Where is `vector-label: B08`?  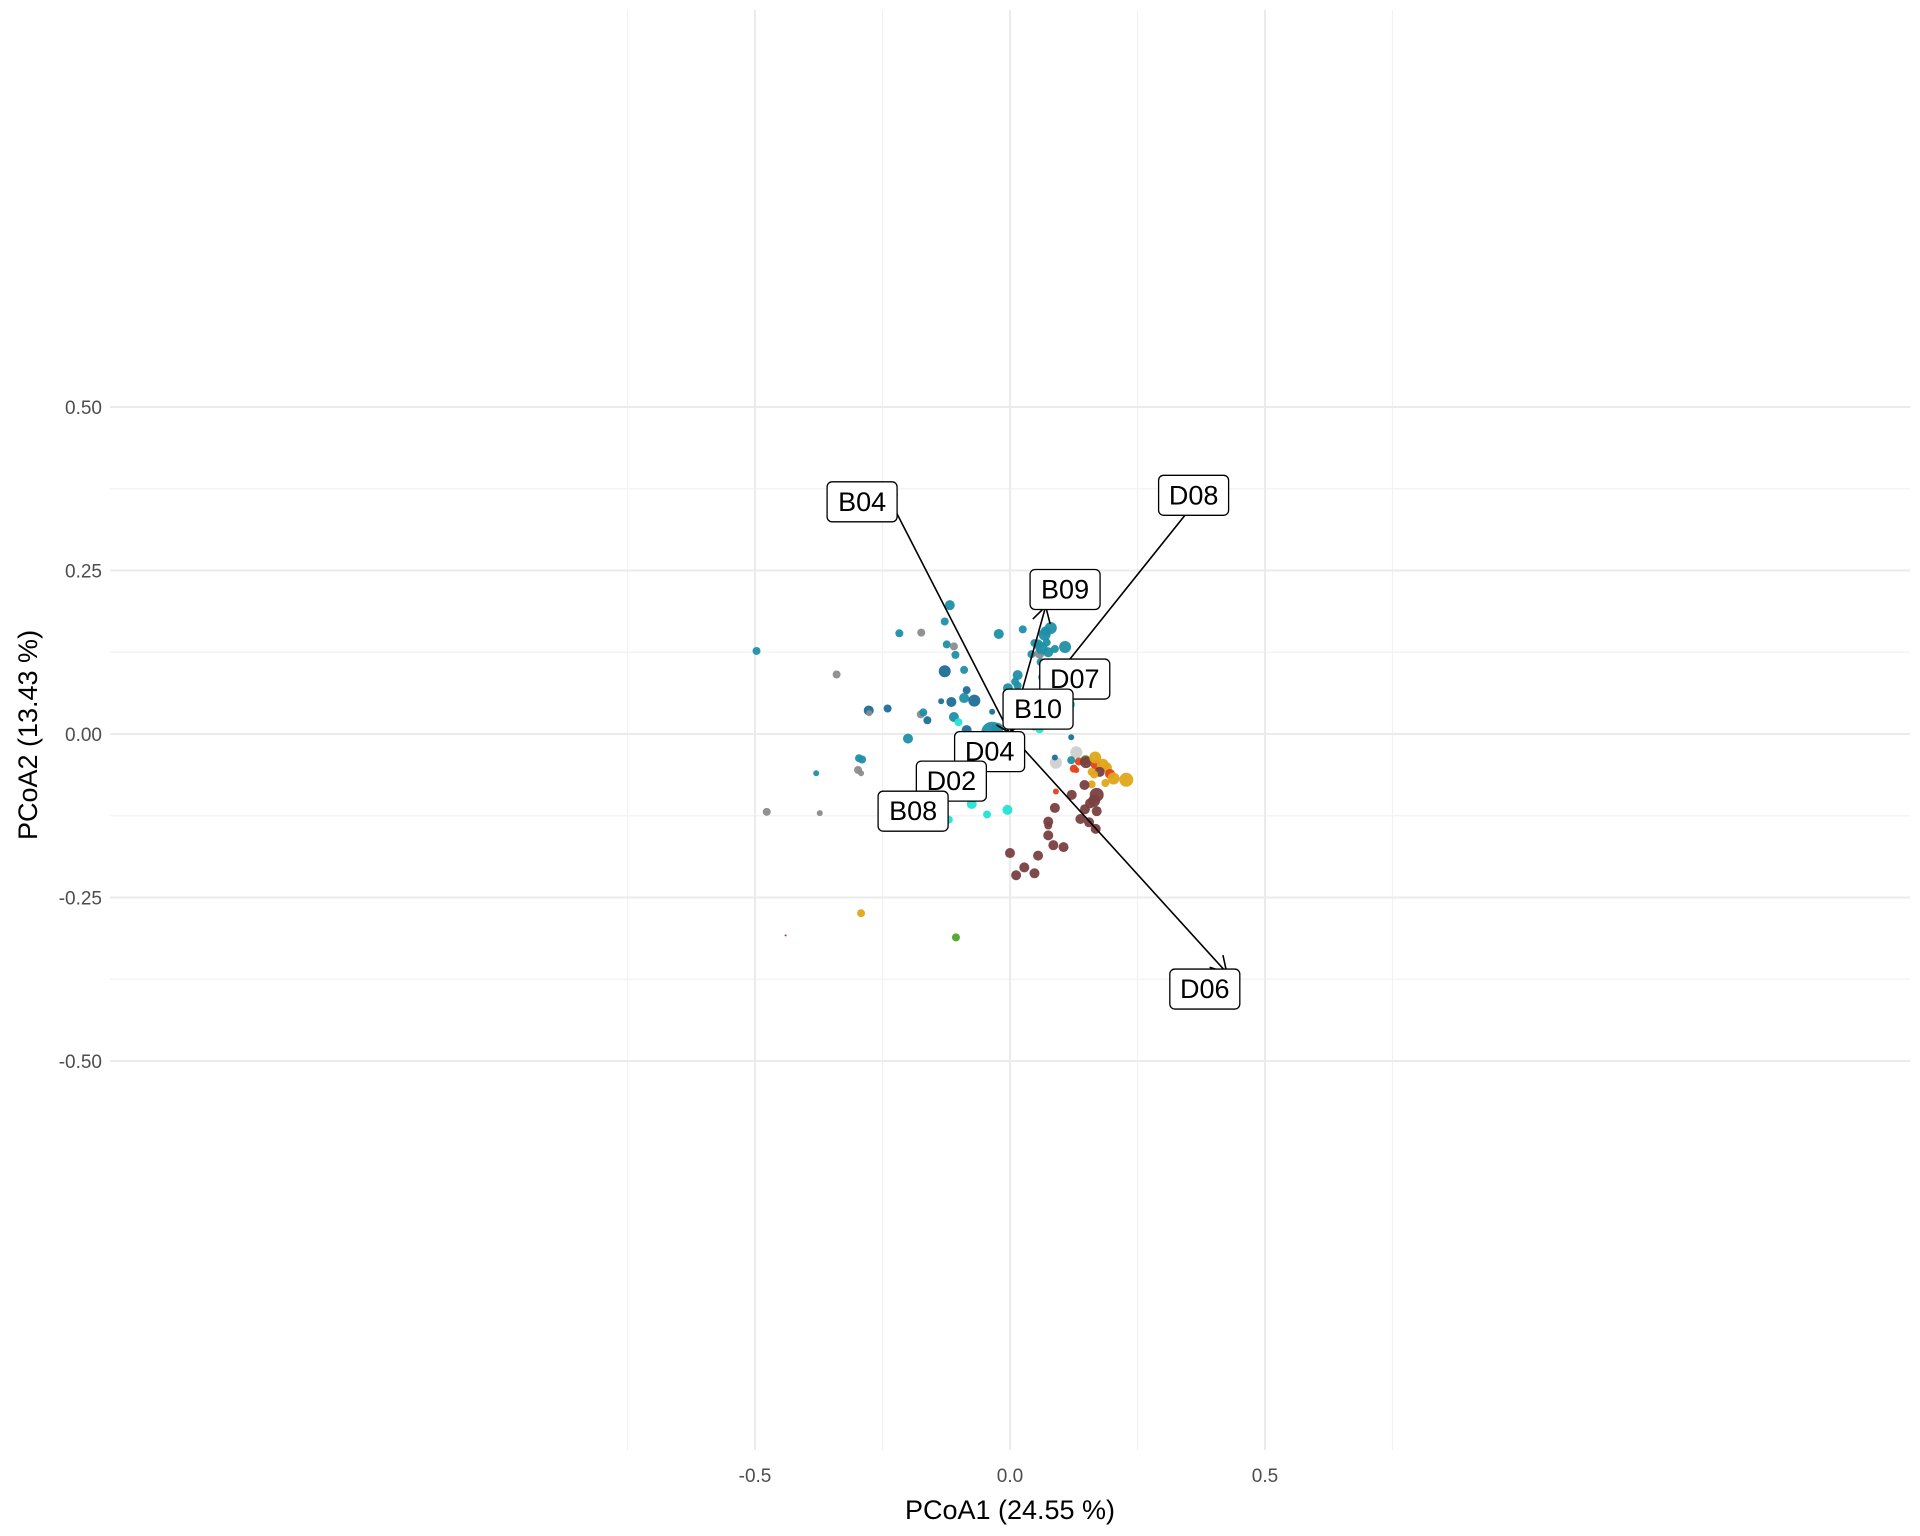 vector-label: B08 is located at coordinates (913, 811).